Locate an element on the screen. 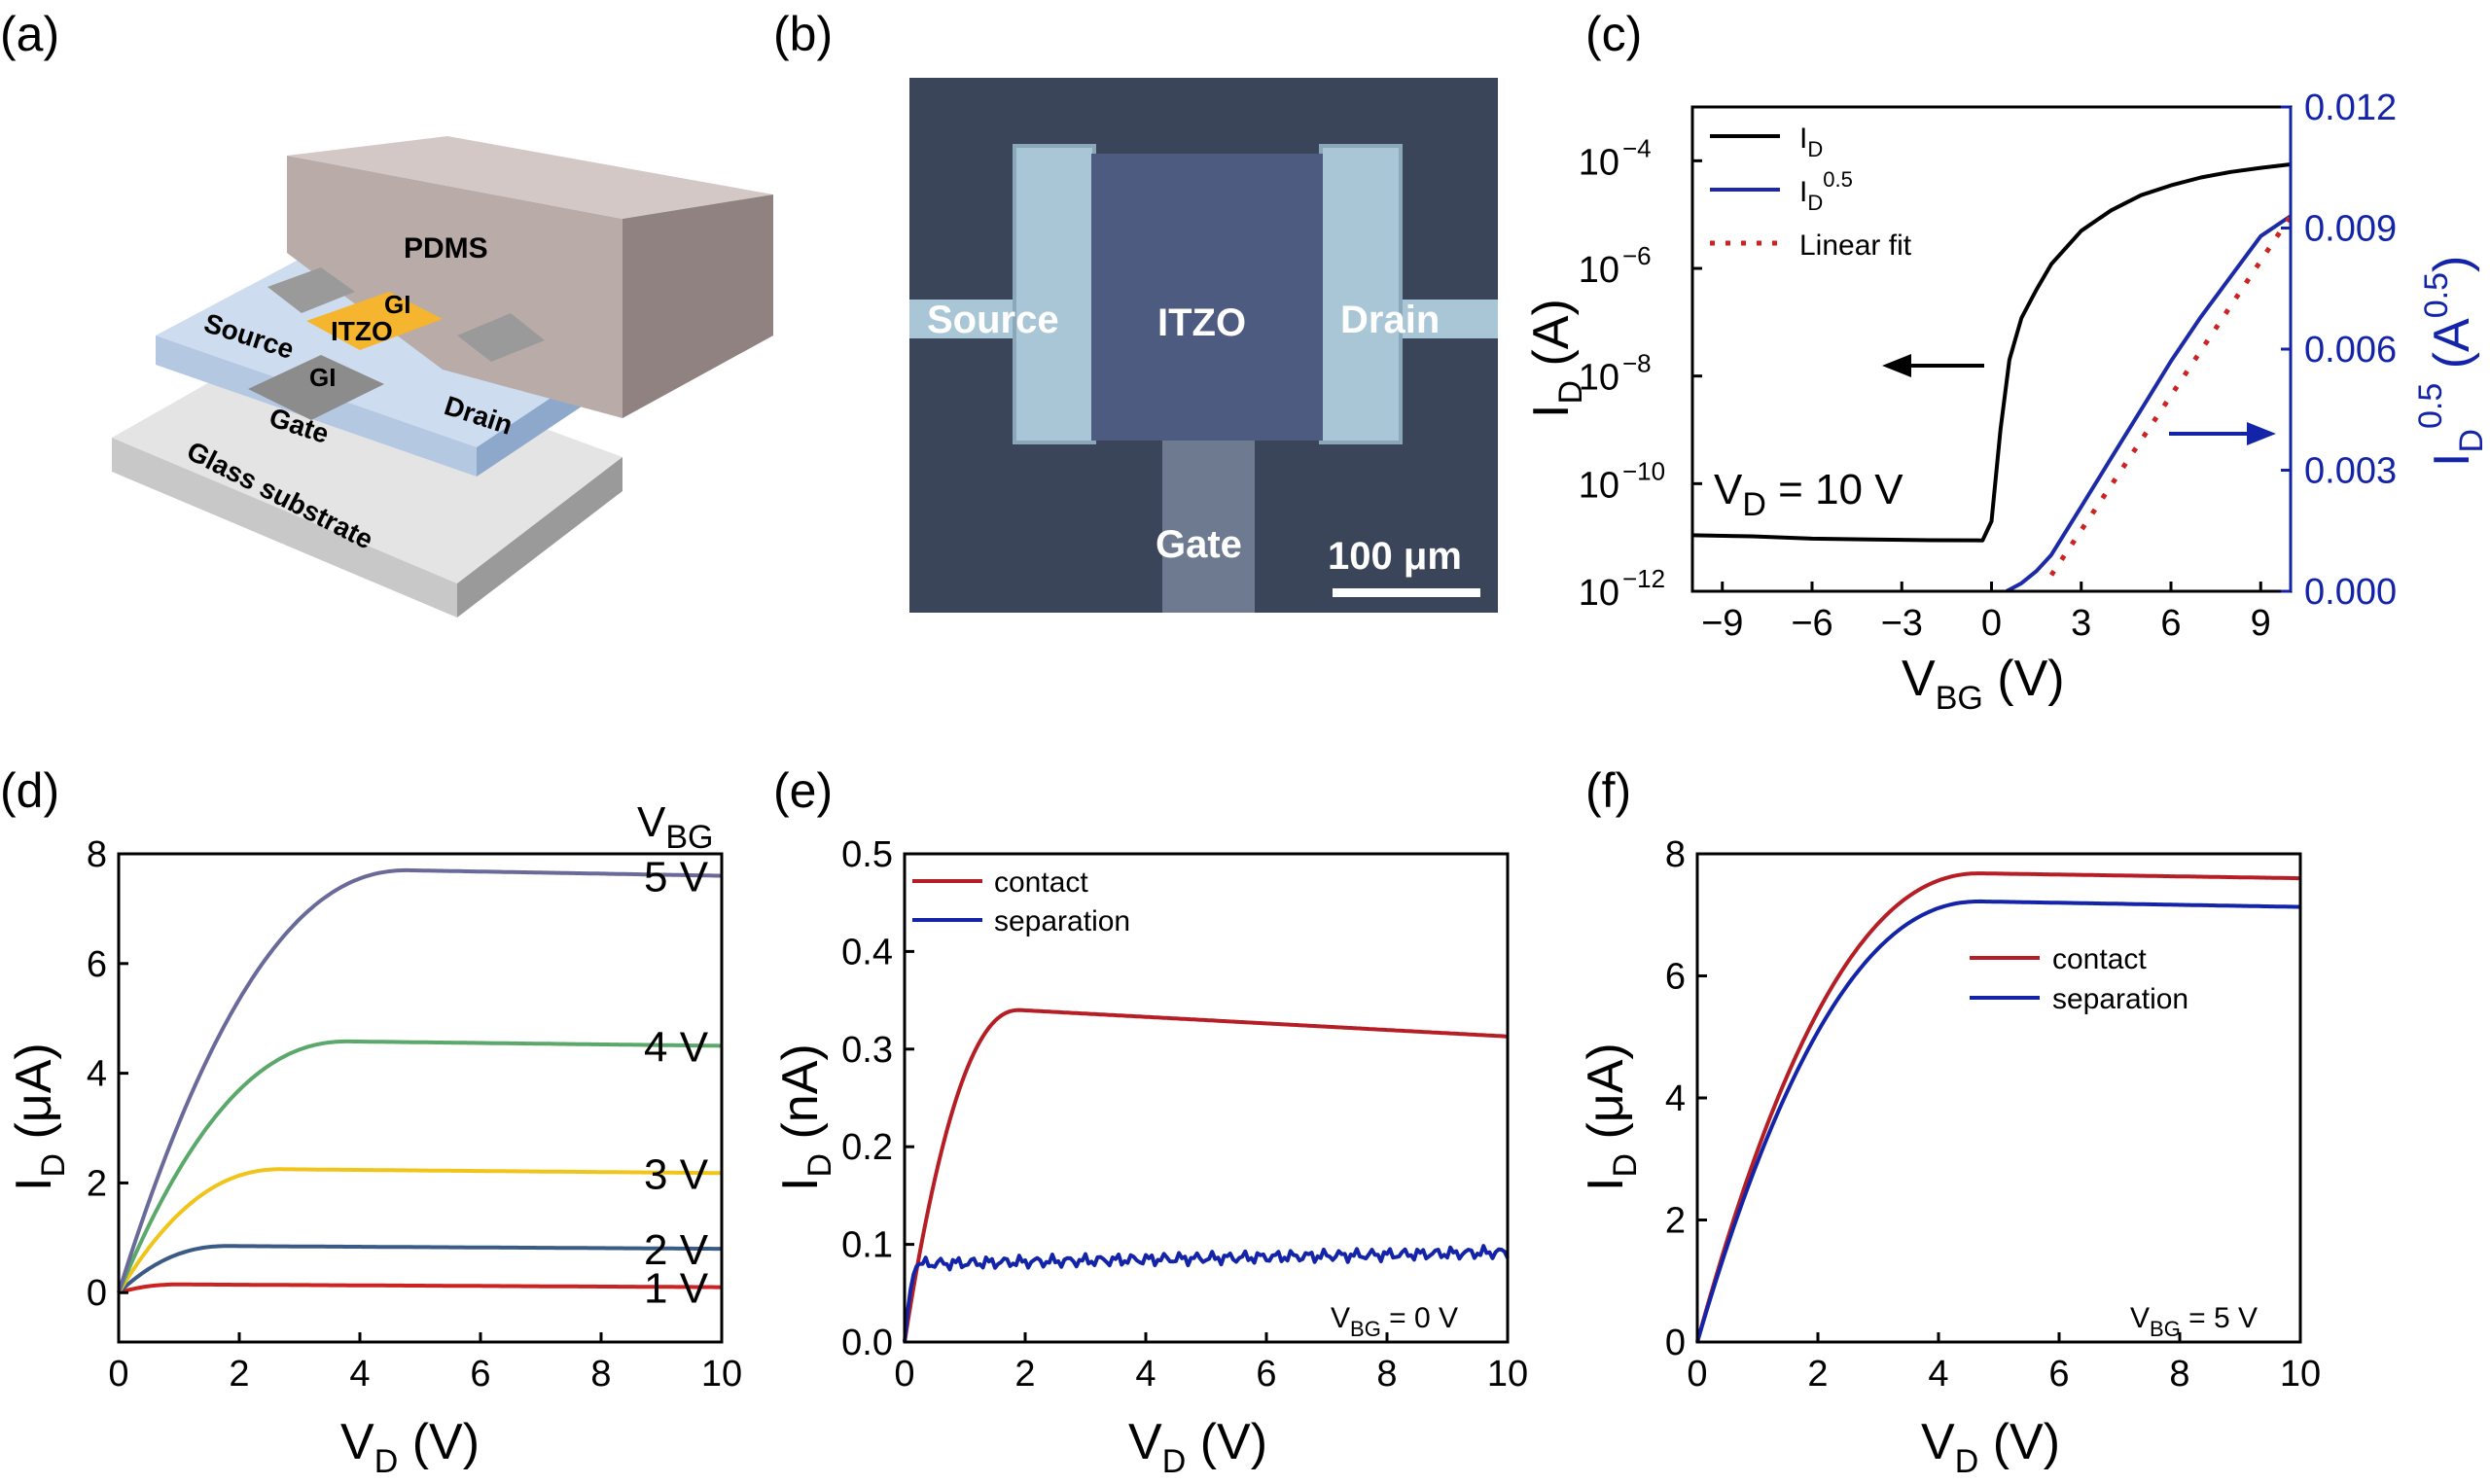  chart-c-xlabel: VBG (V) is located at coordinates (1983, 684).